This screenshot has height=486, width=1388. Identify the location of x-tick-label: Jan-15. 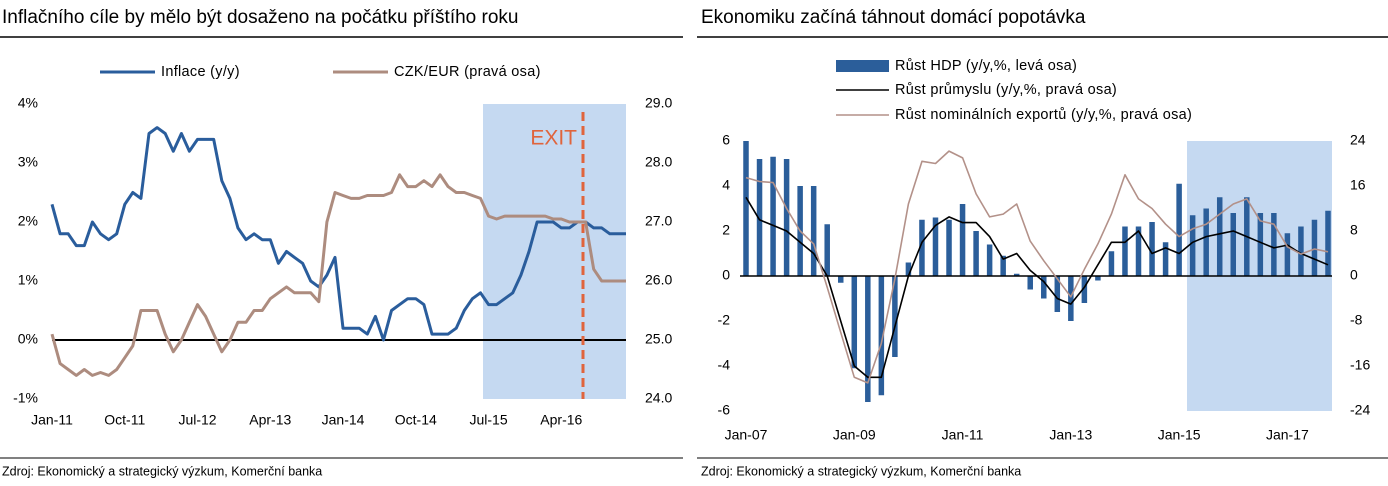
(1179, 435).